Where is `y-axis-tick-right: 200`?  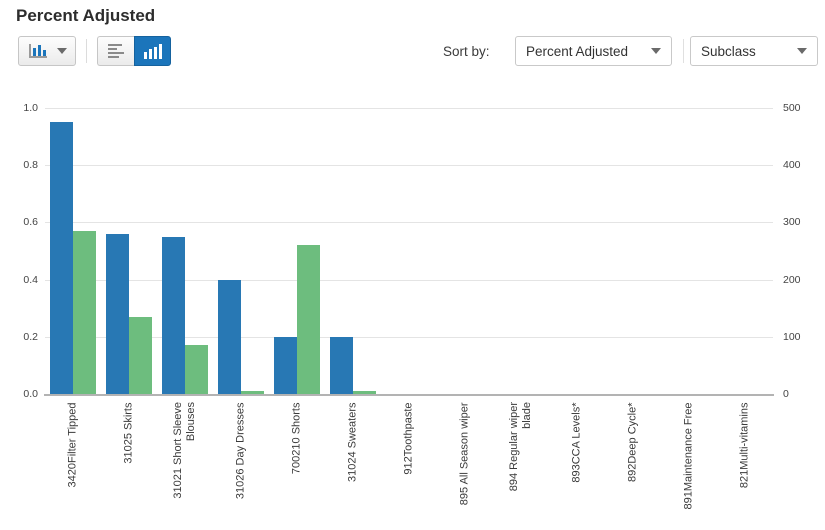
y-axis-tick-right: 200 is located at coordinates (792, 279).